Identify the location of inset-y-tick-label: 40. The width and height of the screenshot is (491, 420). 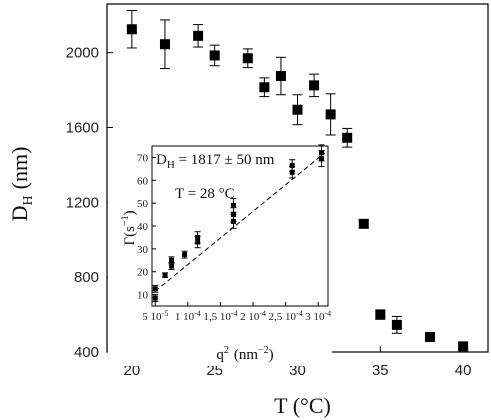
(143, 227).